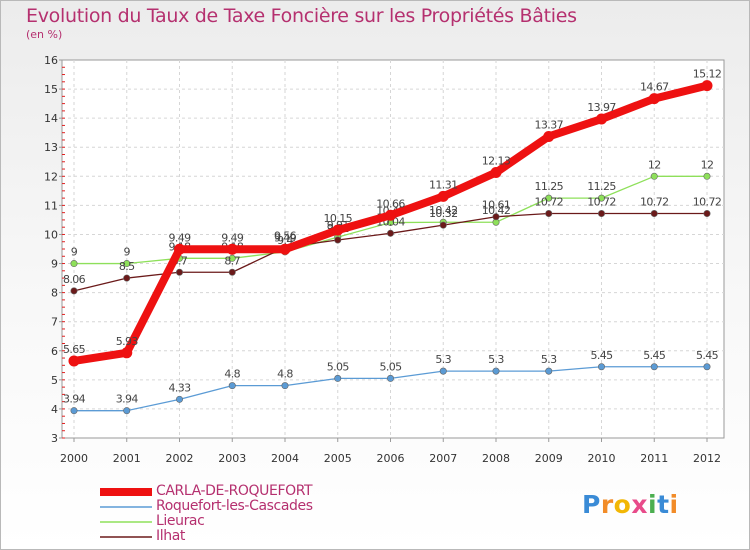 Image resolution: width=750 pixels, height=550 pixels. I want to click on y-tick-label: 3, so click(54, 438).